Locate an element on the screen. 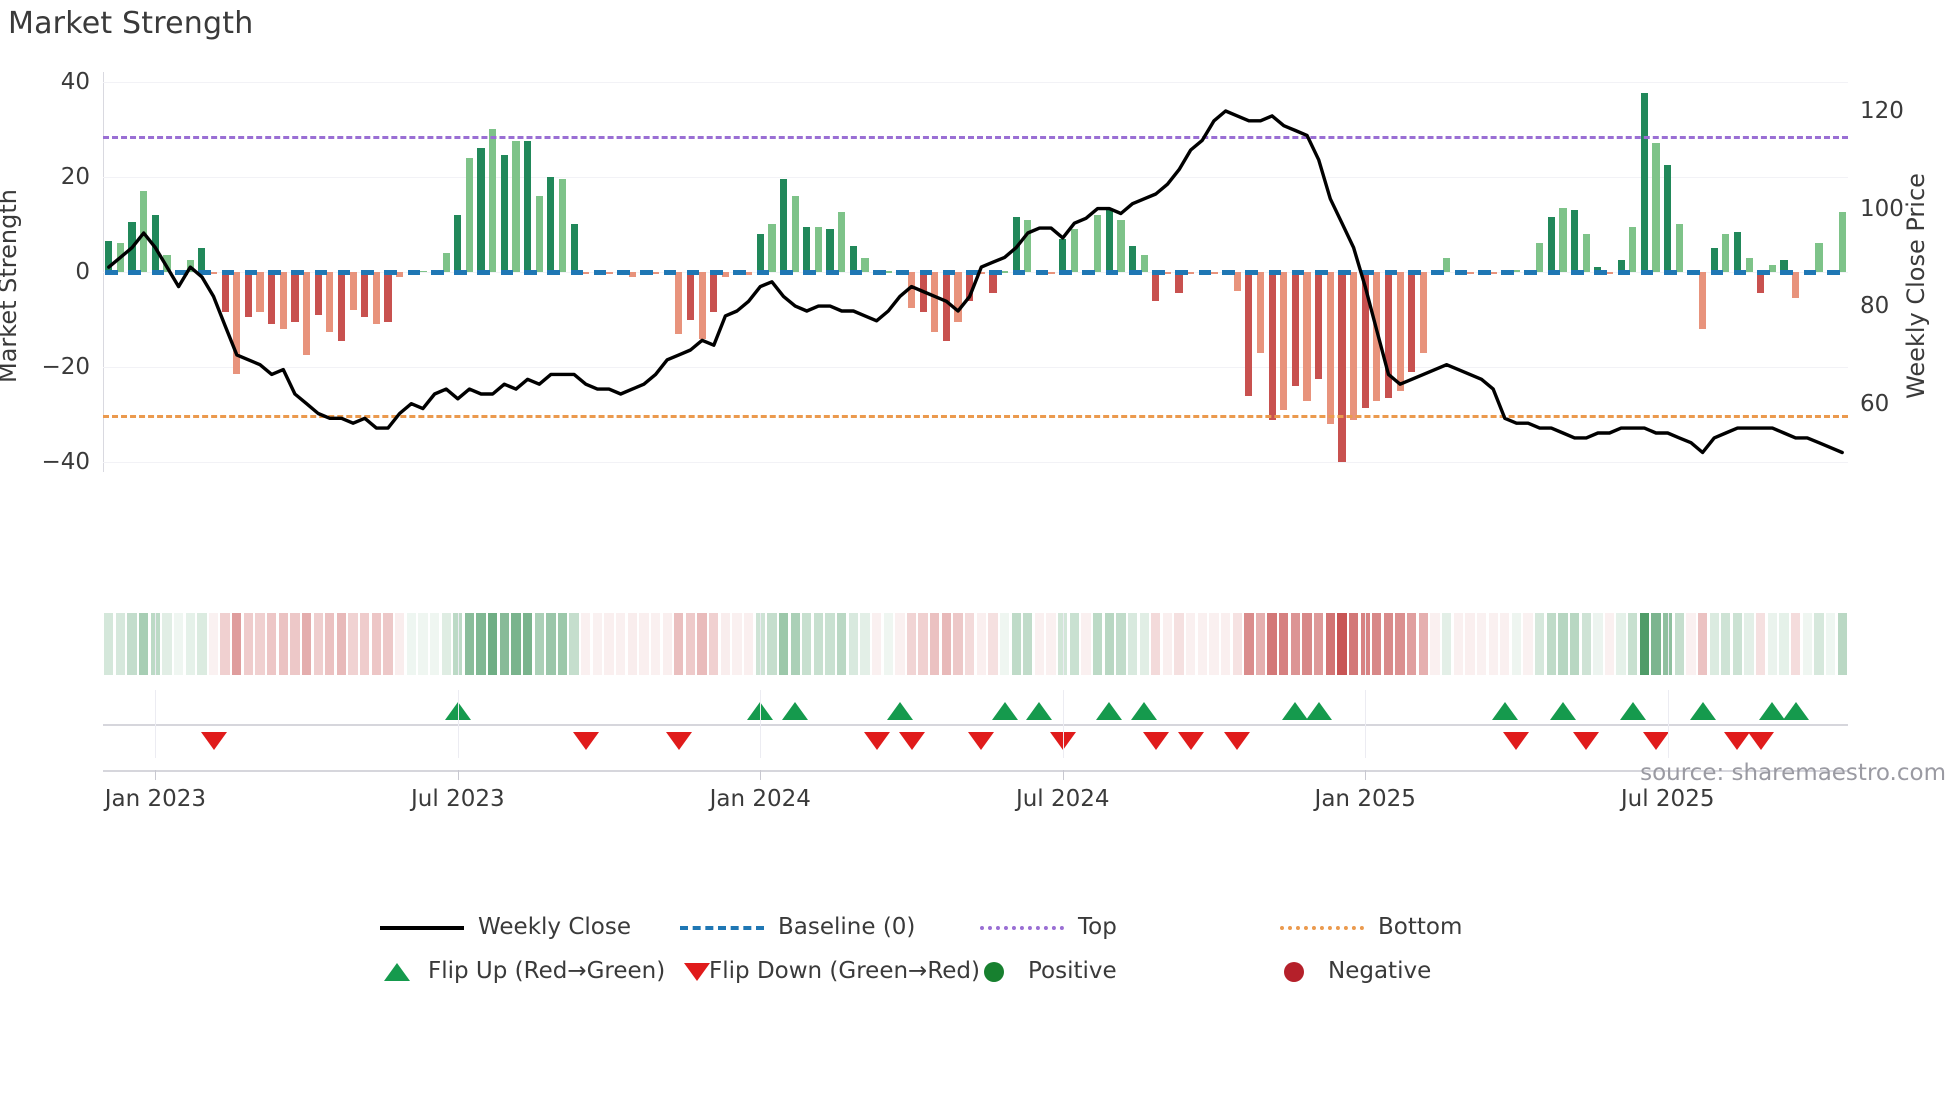 Image resolution: width=1960 pixels, height=1102 pixels. bottom-reference-line is located at coordinates (975, 416).